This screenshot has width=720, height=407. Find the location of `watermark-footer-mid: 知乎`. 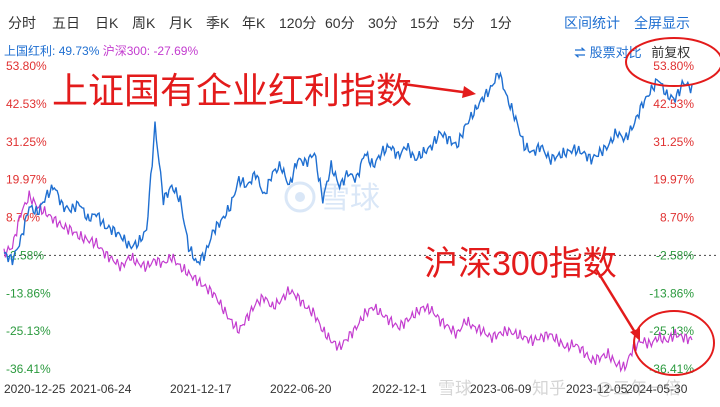

watermark-footer-mid: 知乎 is located at coordinates (549, 389).